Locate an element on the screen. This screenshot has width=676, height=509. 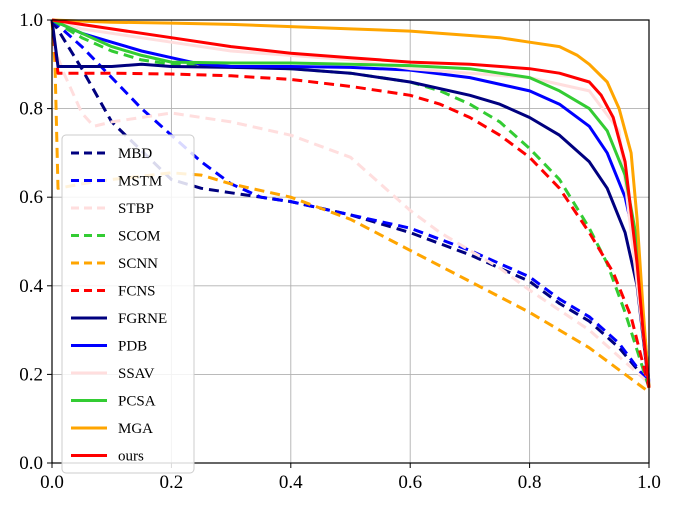
legend-label: STBP is located at coordinates (136, 209).